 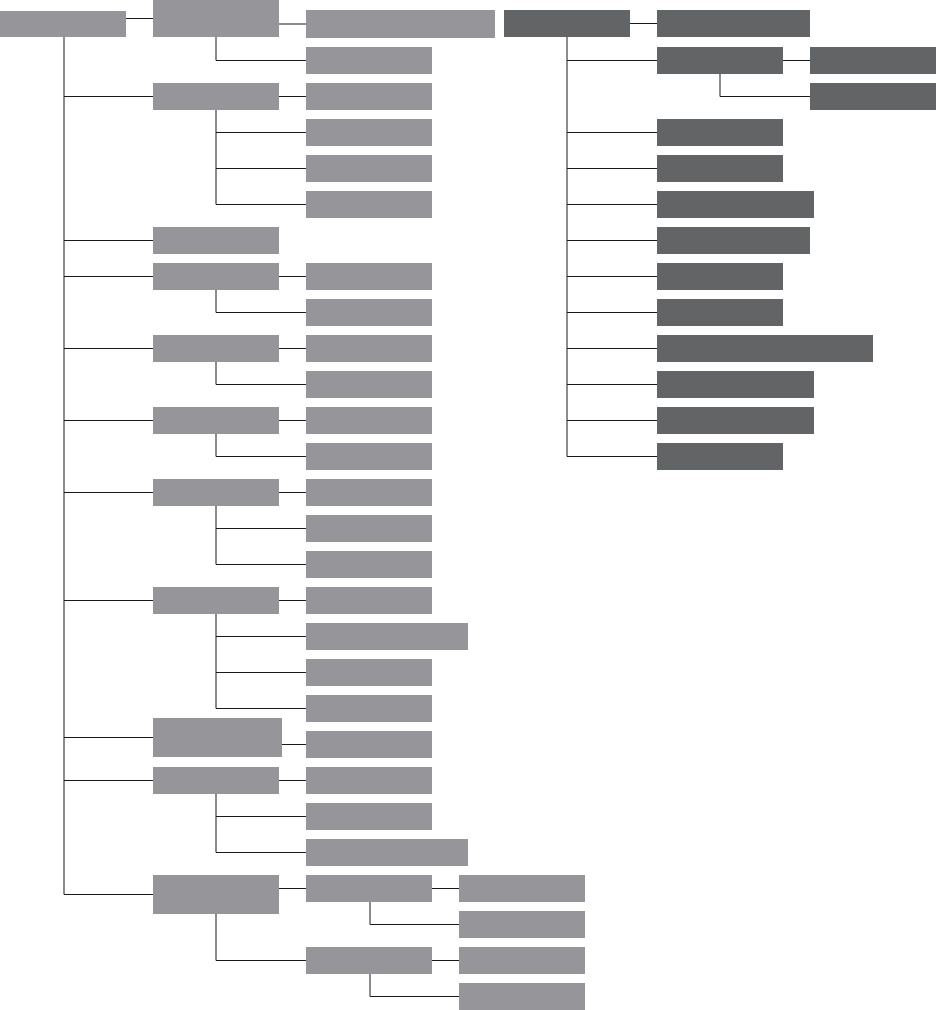 What do you see at coordinates (567, 23) in the screenshot?
I see `right-tree-root-node` at bounding box center [567, 23].